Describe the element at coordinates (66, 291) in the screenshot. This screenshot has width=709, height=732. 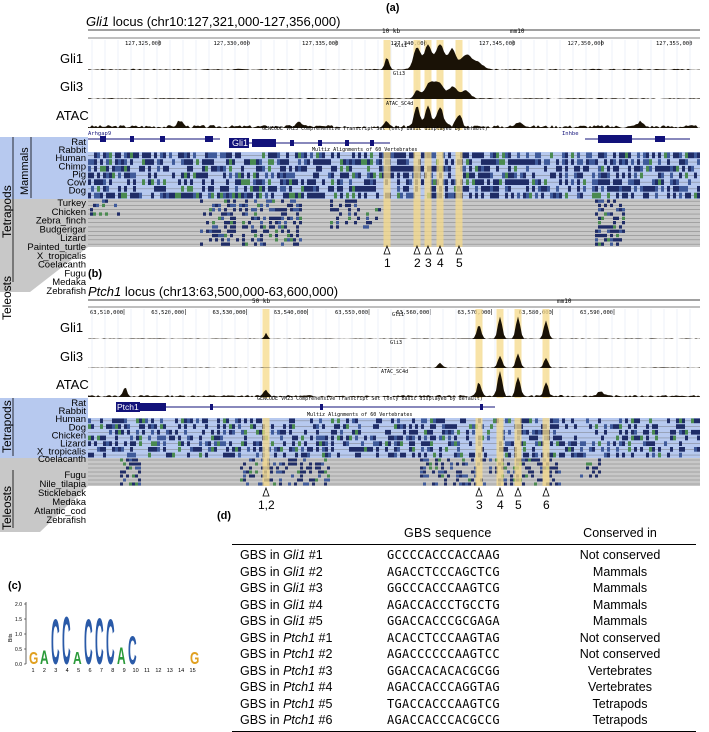
I see `species-label: Zebrafish` at that location.